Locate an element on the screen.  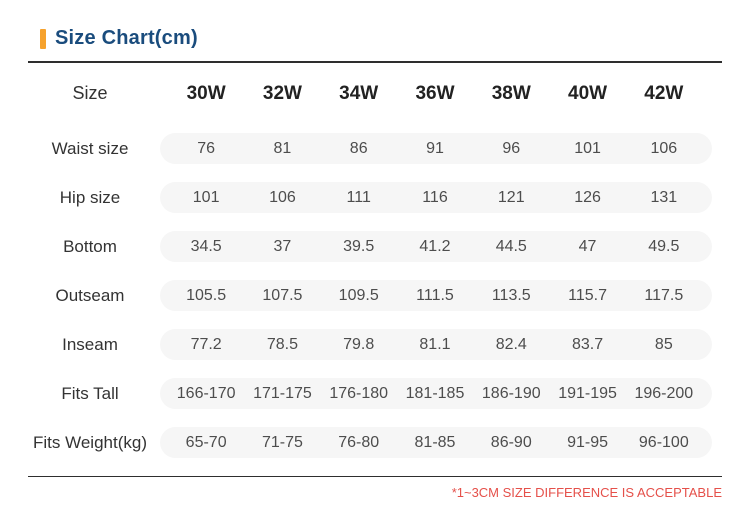
column-headers: 30W 32W 34W 36W 38W 40W 42W is located at coordinates (436, 93).